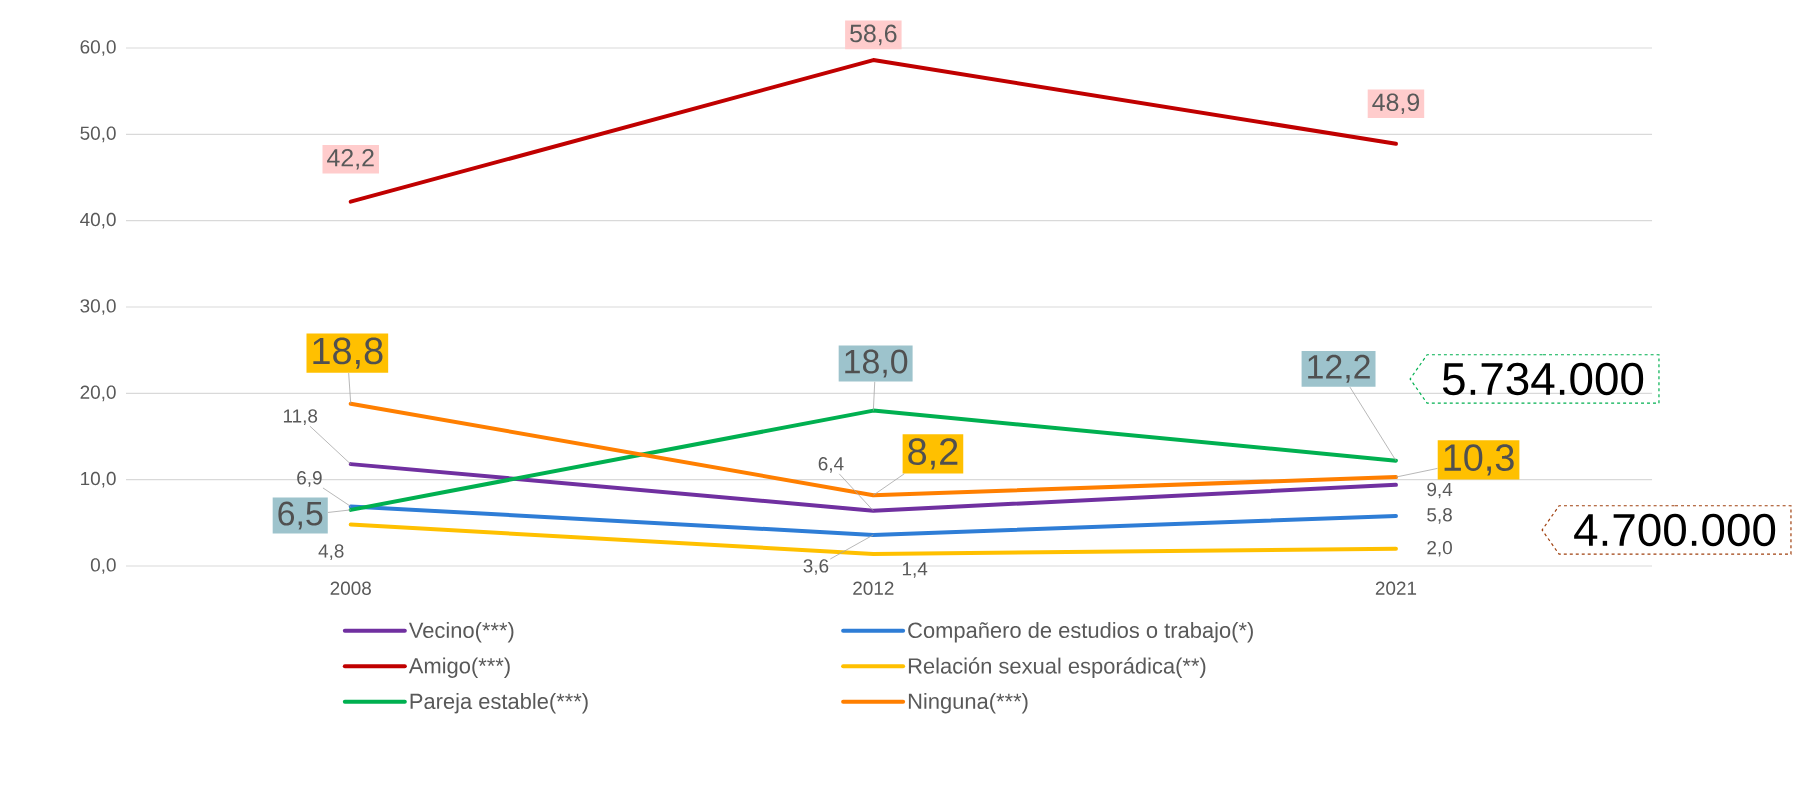  What do you see at coordinates (1057, 668) in the screenshot?
I see `legend-label: Relación sexual esporádica(**)` at bounding box center [1057, 668].